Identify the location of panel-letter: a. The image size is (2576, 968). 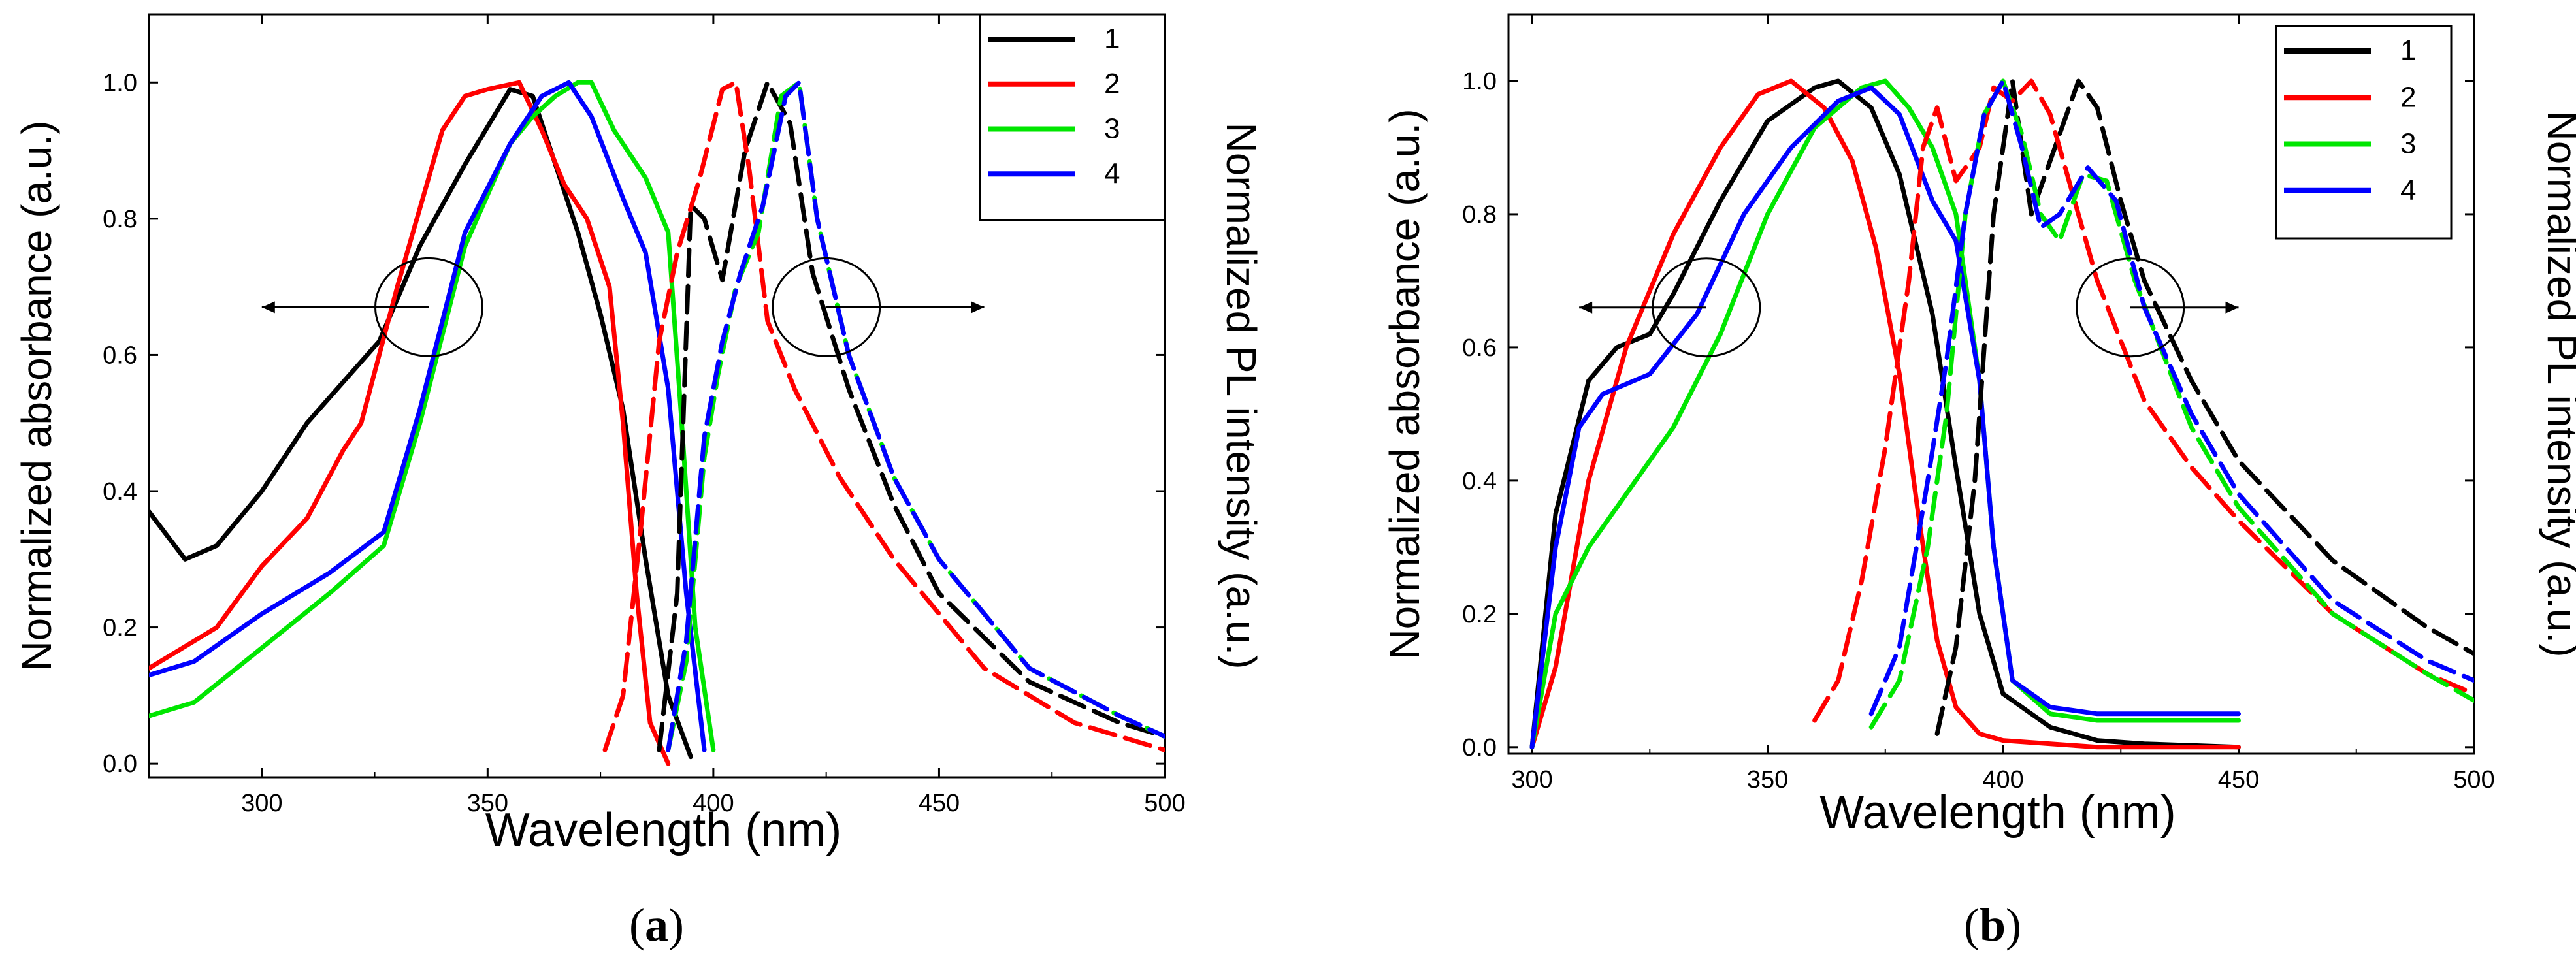
(656, 925).